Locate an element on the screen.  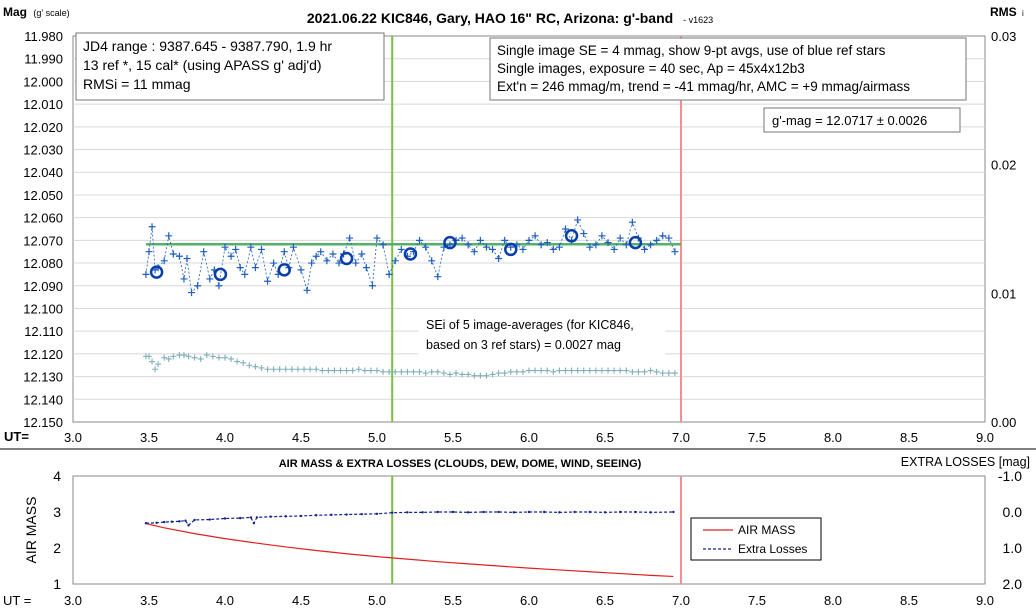
bottom-x-tick-label: 4.0 is located at coordinates (225, 600).